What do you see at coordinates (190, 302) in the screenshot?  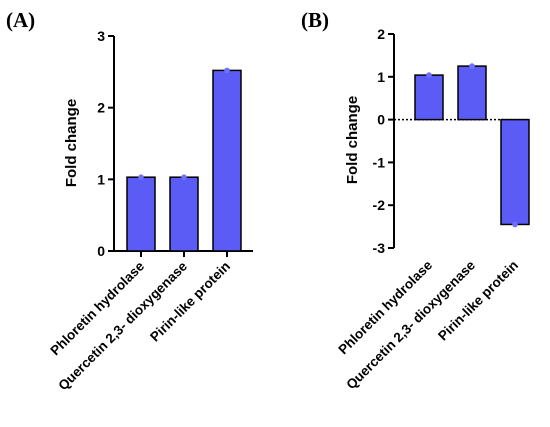 I see `a-category-label: Pirin-like protein` at bounding box center [190, 302].